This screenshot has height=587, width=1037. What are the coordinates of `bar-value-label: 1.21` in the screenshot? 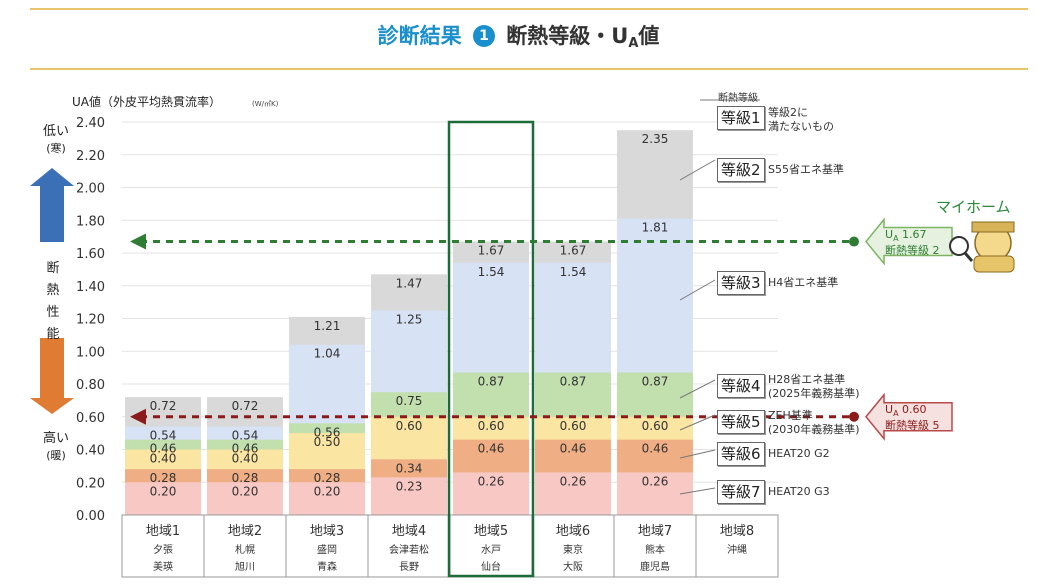 It's located at (327, 326).